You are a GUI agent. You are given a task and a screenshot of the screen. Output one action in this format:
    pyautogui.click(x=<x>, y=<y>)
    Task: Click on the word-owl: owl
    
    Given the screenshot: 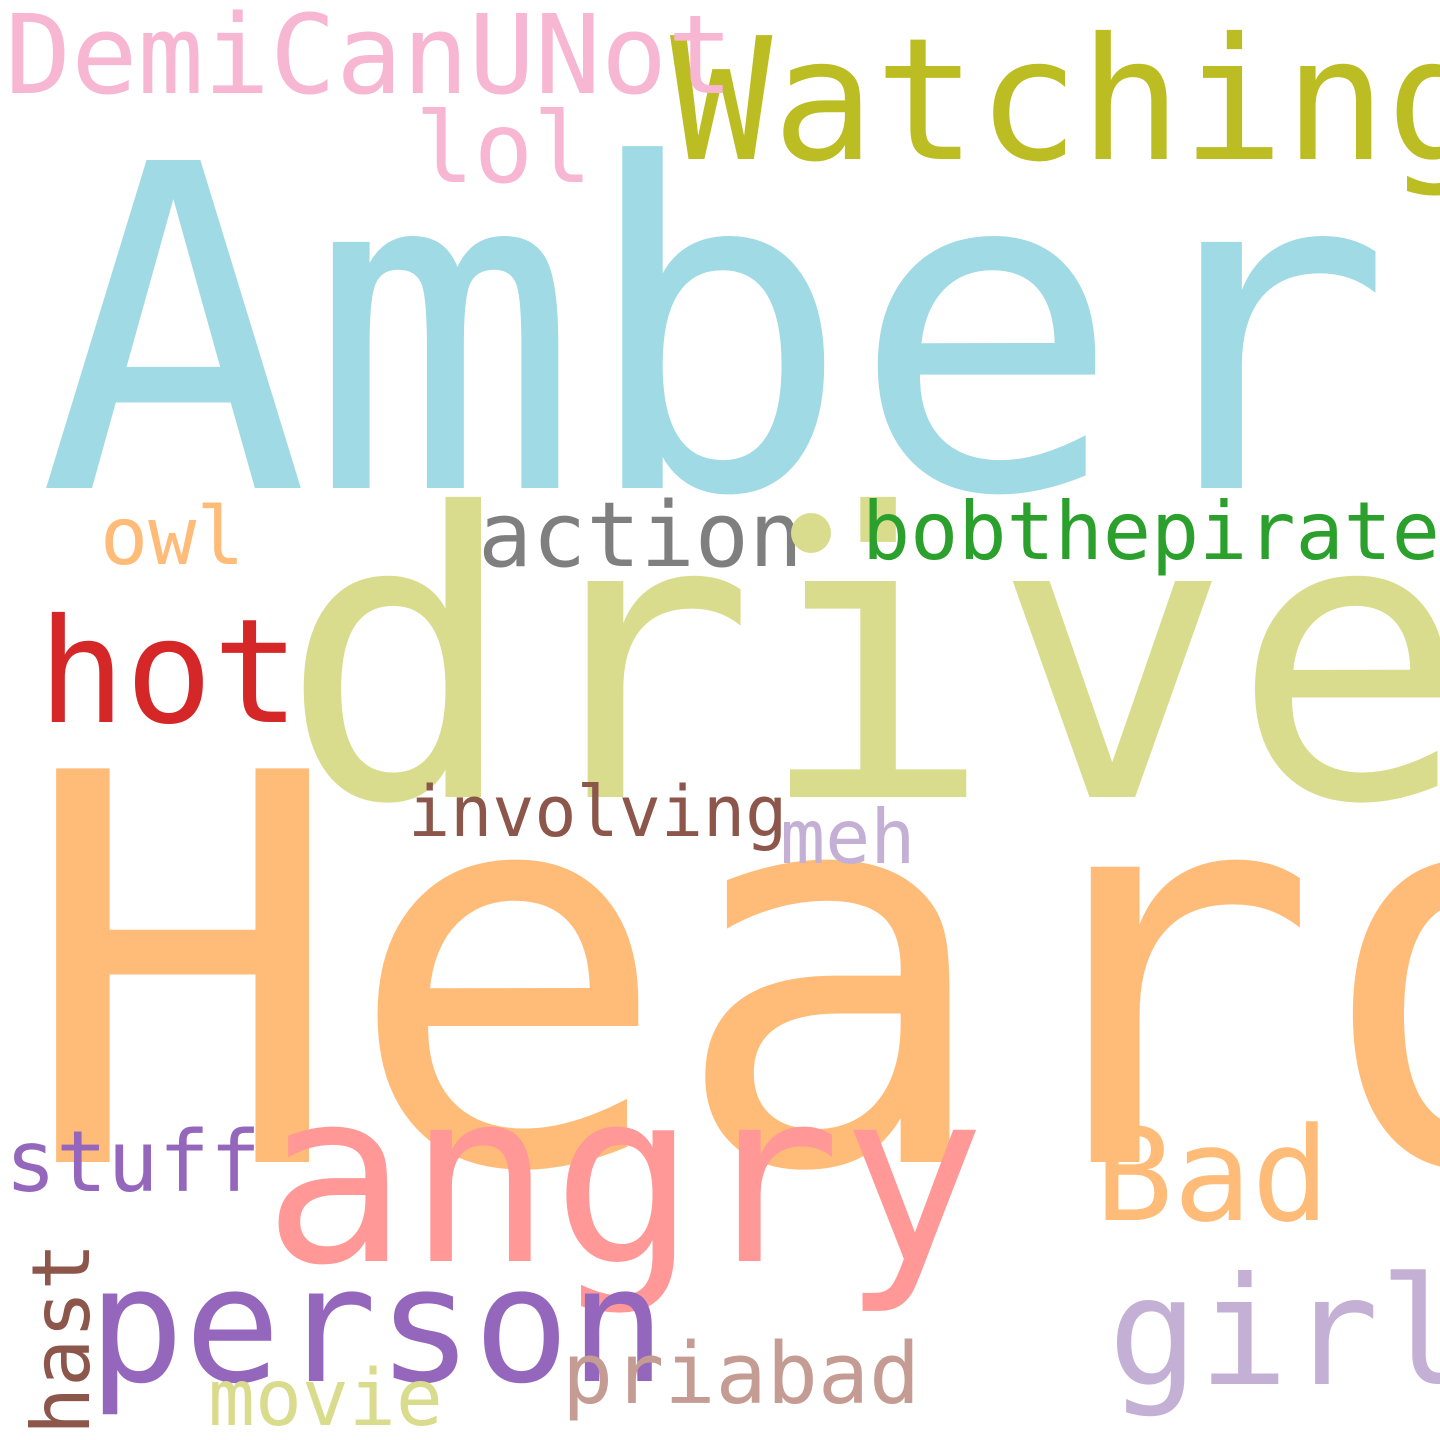 What is the action you would take?
    pyautogui.click(x=172, y=536)
    